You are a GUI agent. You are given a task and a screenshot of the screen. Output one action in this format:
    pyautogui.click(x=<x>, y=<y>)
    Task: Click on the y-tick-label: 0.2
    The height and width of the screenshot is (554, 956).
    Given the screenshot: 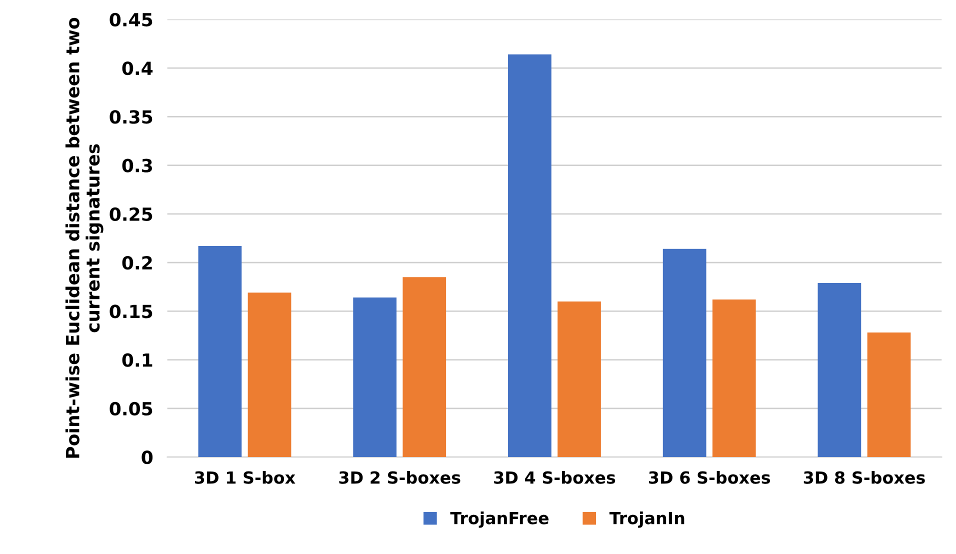 What is the action you would take?
    pyautogui.click(x=137, y=263)
    